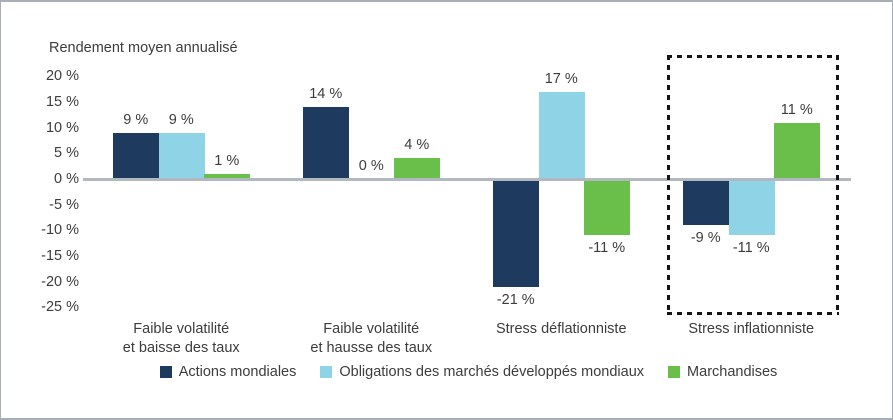 The height and width of the screenshot is (420, 893). I want to click on y-axis-tick-label: 20 %, so click(62, 76).